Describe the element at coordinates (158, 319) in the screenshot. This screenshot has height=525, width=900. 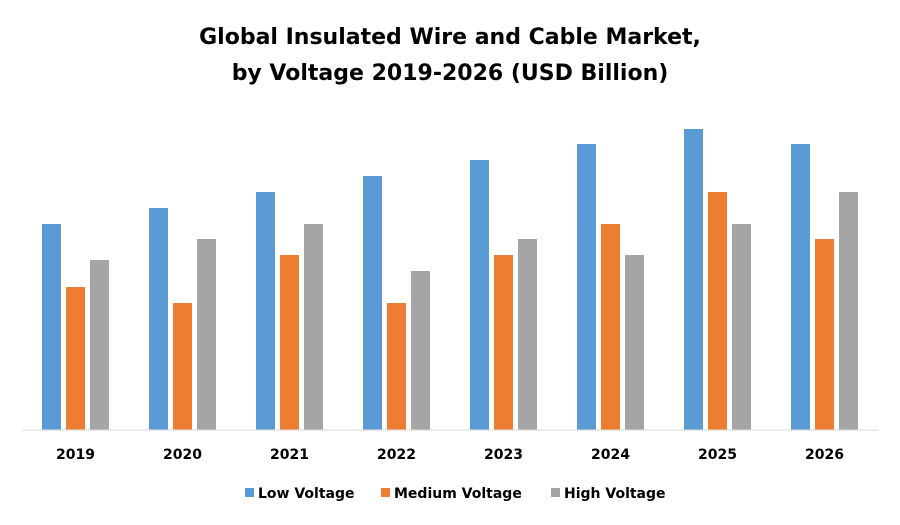
I see `bar-low-voltage-2020` at that location.